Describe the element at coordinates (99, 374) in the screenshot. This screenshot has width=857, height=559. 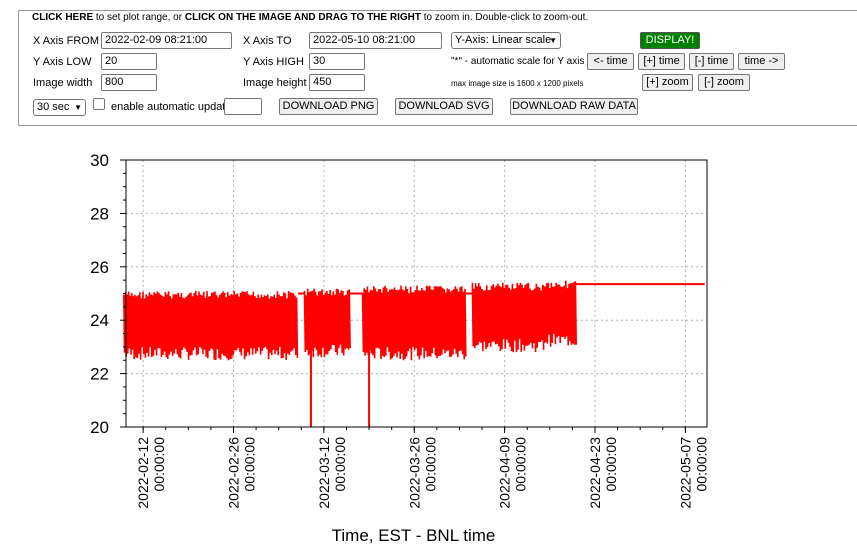
I see `y-tick-label: 22` at that location.